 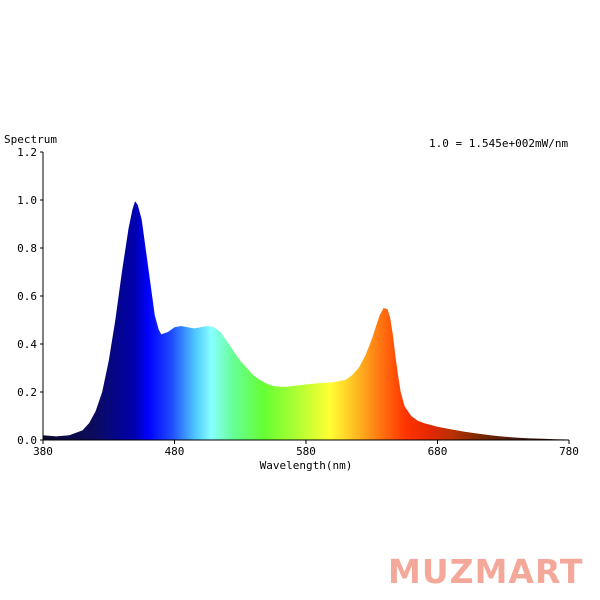 What do you see at coordinates (486, 571) in the screenshot?
I see `watermark-logo: MUZMART` at bounding box center [486, 571].